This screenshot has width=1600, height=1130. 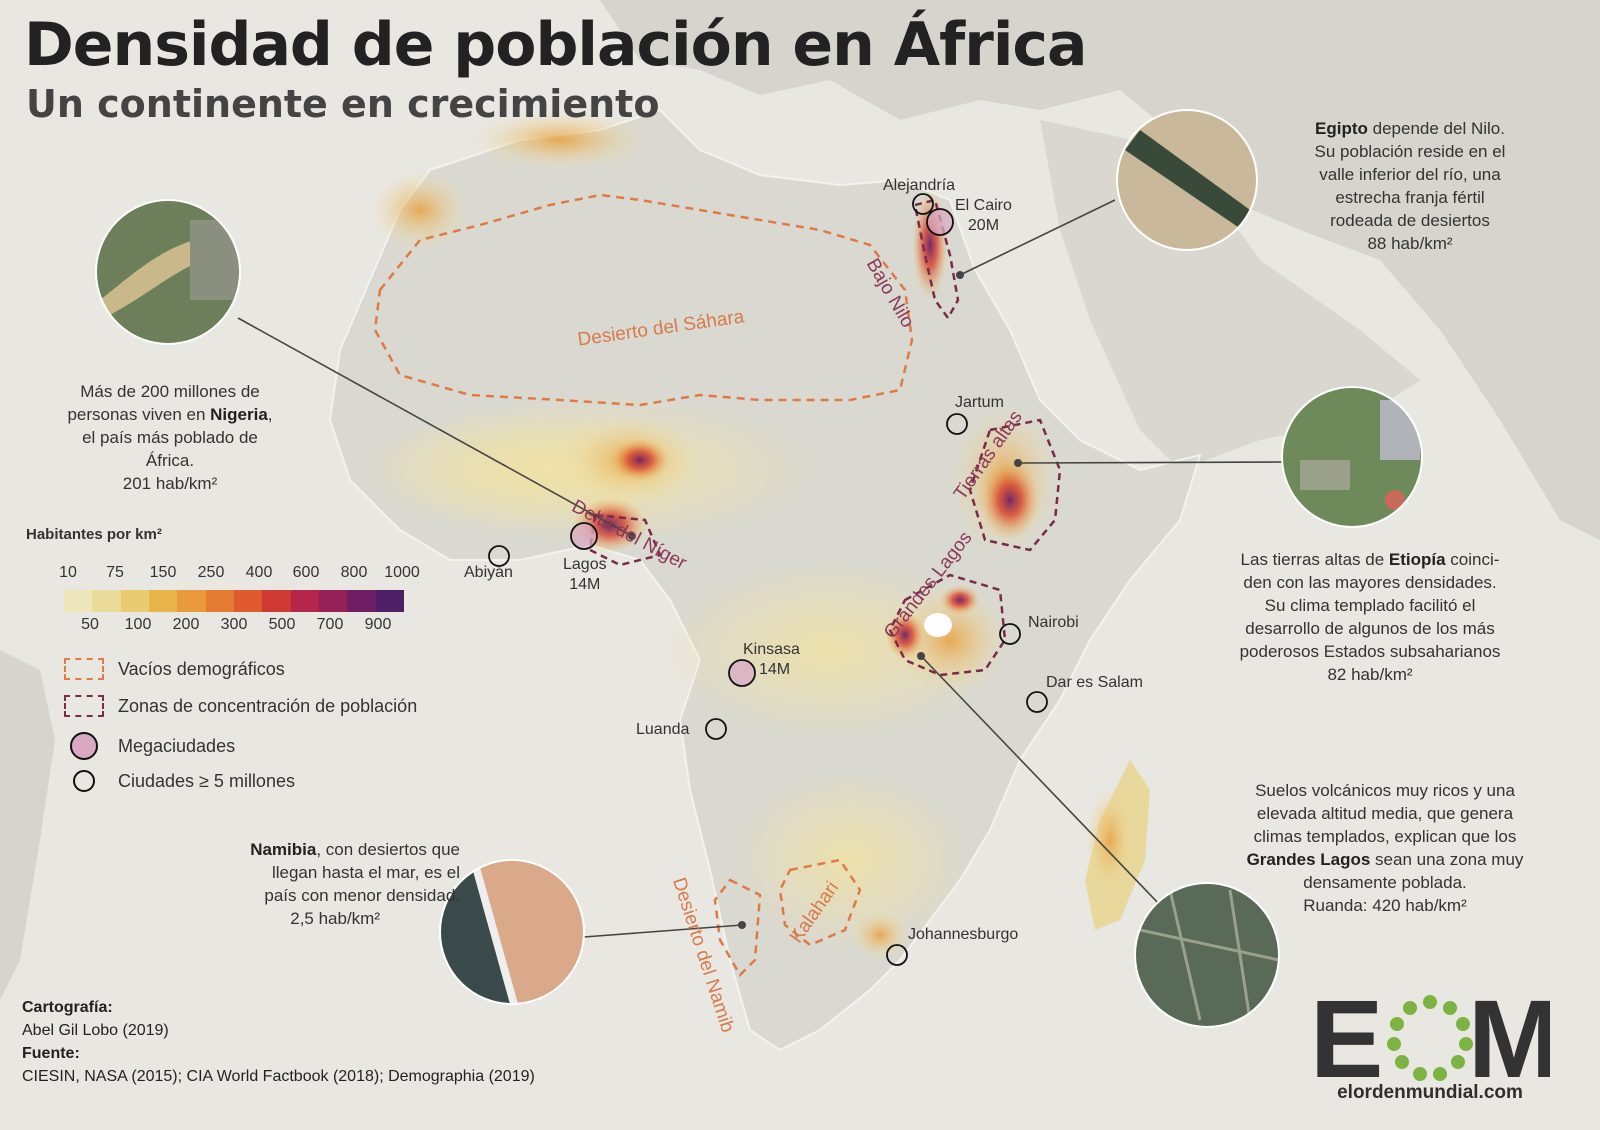 I want to click on legend-tick: 700, so click(x=330, y=624).